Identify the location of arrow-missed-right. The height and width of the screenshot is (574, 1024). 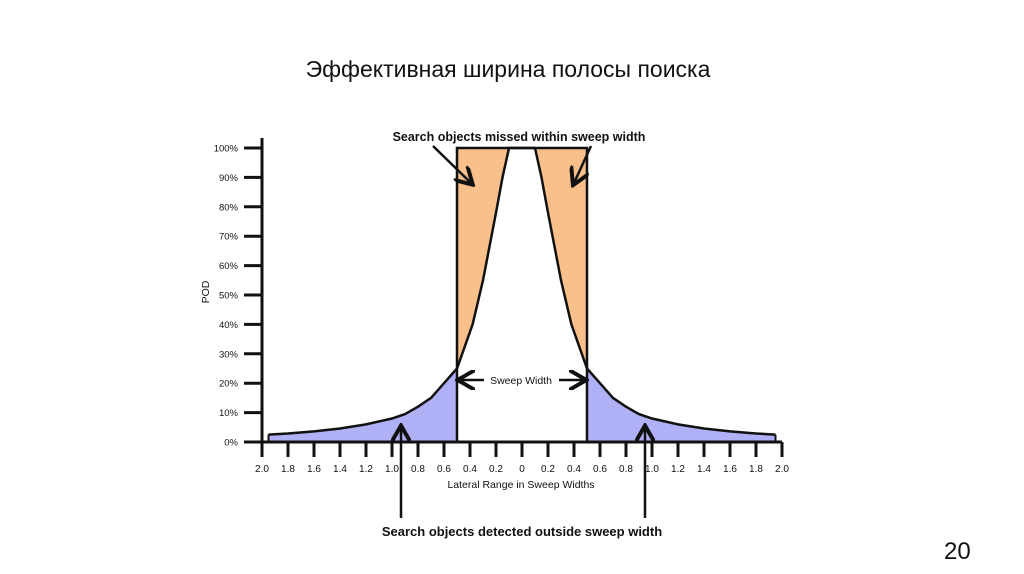
(583, 164).